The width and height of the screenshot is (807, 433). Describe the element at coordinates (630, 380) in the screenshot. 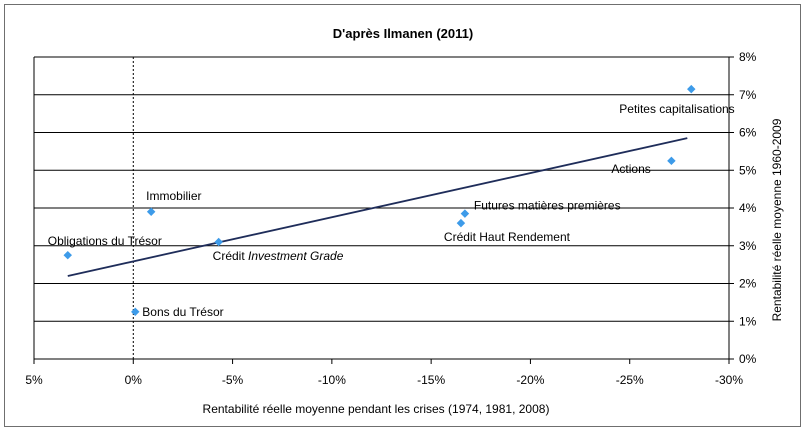

I see `x-tick-label: -25%` at that location.